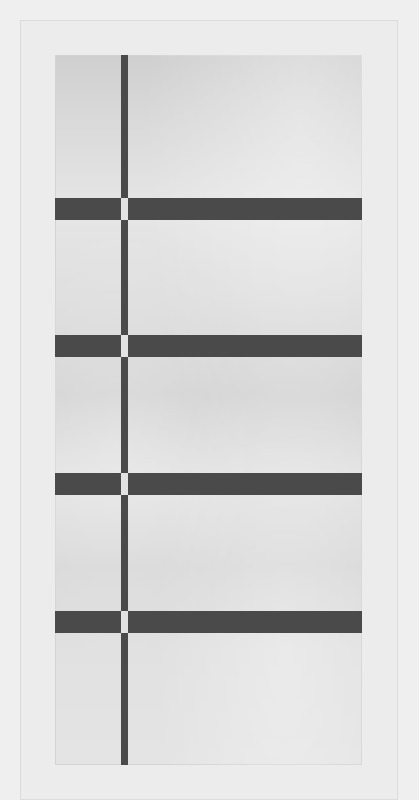 The image size is (419, 800). What do you see at coordinates (124, 410) in the screenshot?
I see `vertical-bar` at bounding box center [124, 410].